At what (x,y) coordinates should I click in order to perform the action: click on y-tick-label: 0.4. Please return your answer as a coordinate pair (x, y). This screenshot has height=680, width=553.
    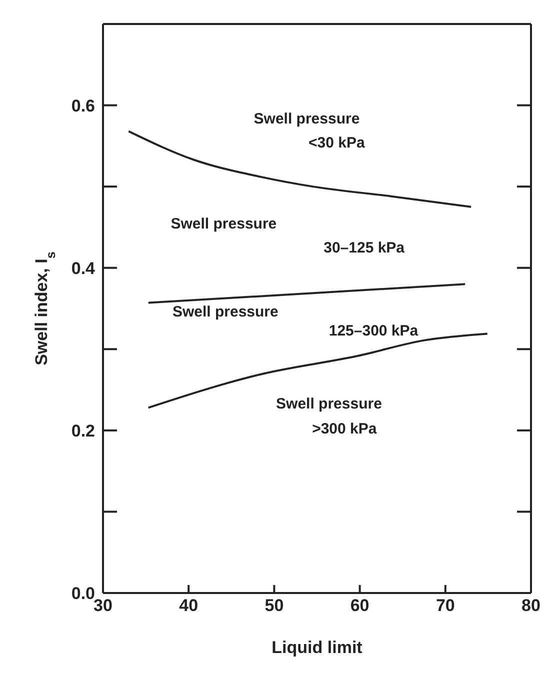
    Looking at the image, I should click on (83, 268).